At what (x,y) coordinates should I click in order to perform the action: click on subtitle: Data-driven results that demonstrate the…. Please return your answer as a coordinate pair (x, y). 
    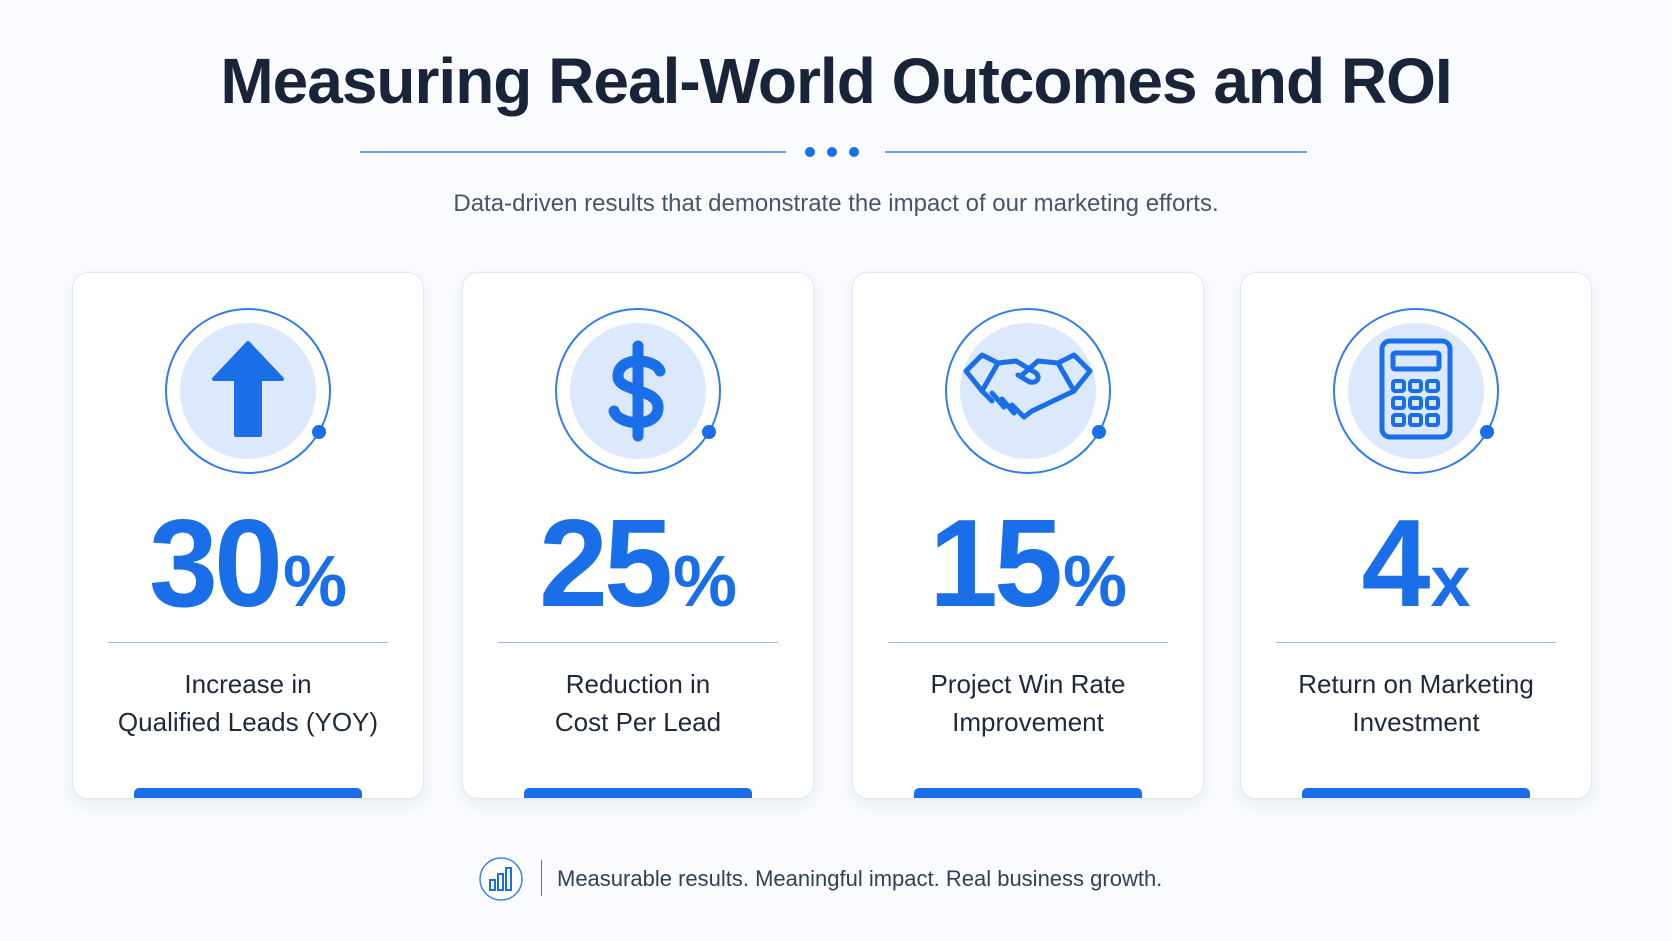
    Looking at the image, I should click on (836, 203).